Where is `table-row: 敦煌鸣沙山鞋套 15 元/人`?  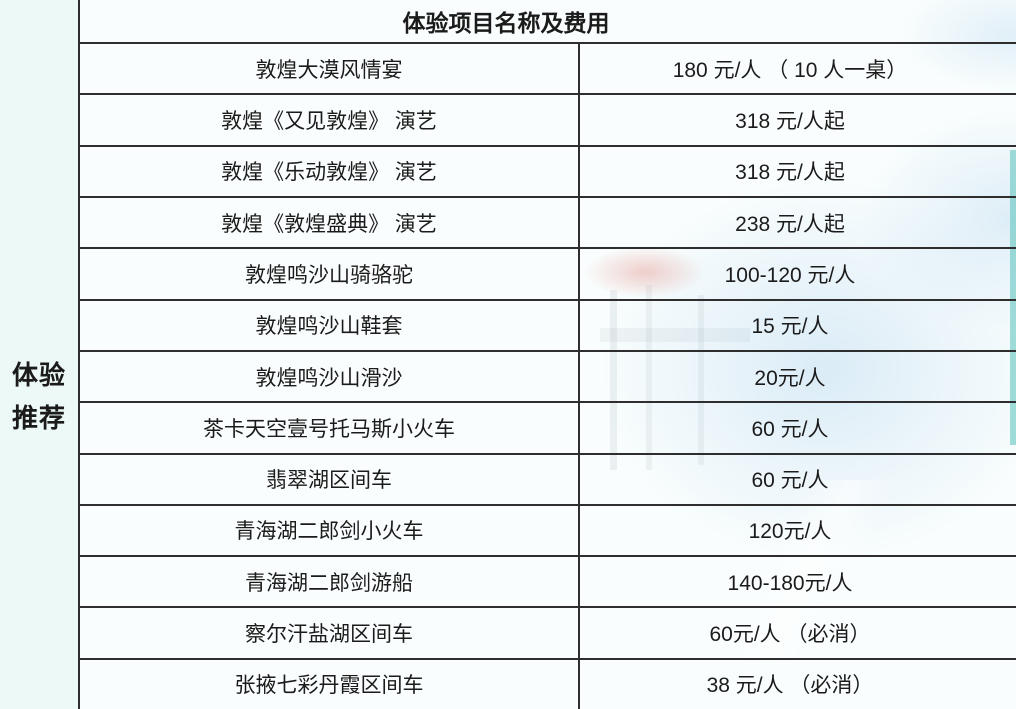
table-row: 敦煌鸣沙山鞋套 15 元/人 is located at coordinates (548, 326).